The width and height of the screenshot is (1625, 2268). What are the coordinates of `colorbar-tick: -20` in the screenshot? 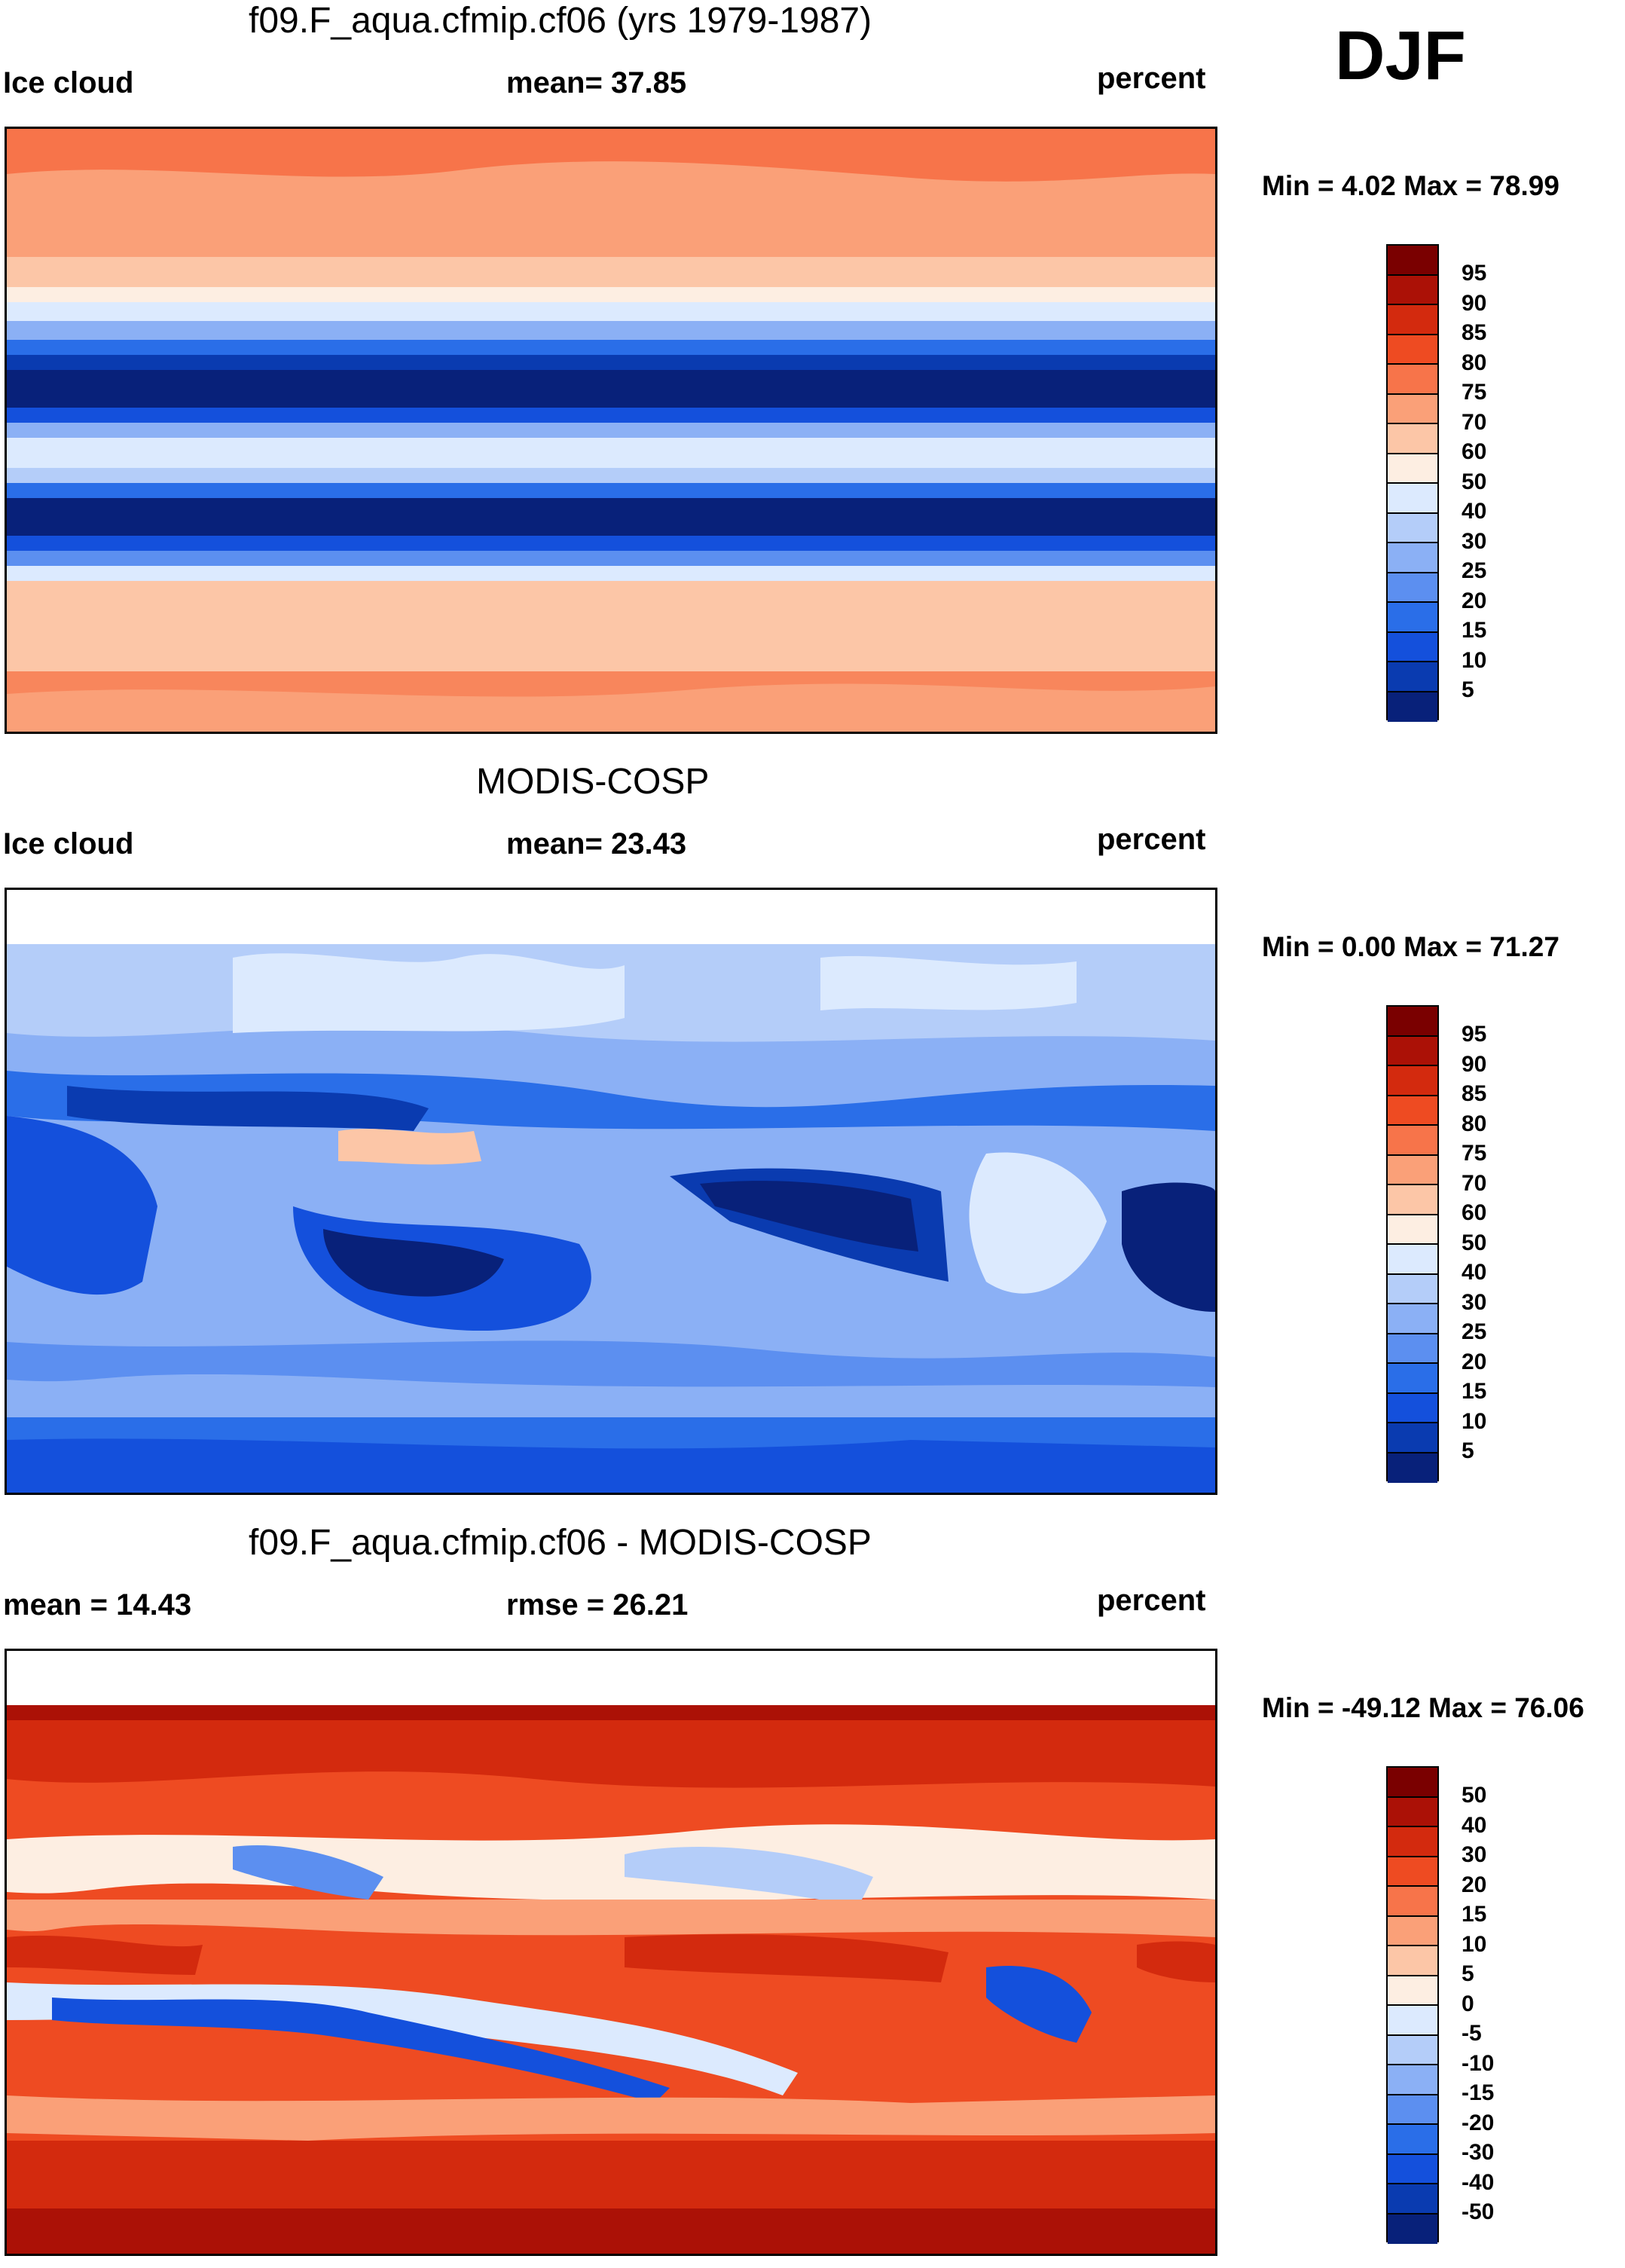 It's located at (1478, 2123).